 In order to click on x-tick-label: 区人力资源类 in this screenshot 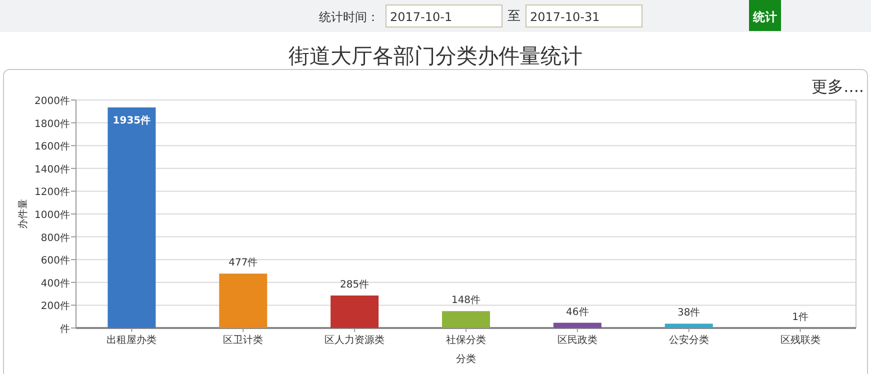, I will do `click(354, 340)`.